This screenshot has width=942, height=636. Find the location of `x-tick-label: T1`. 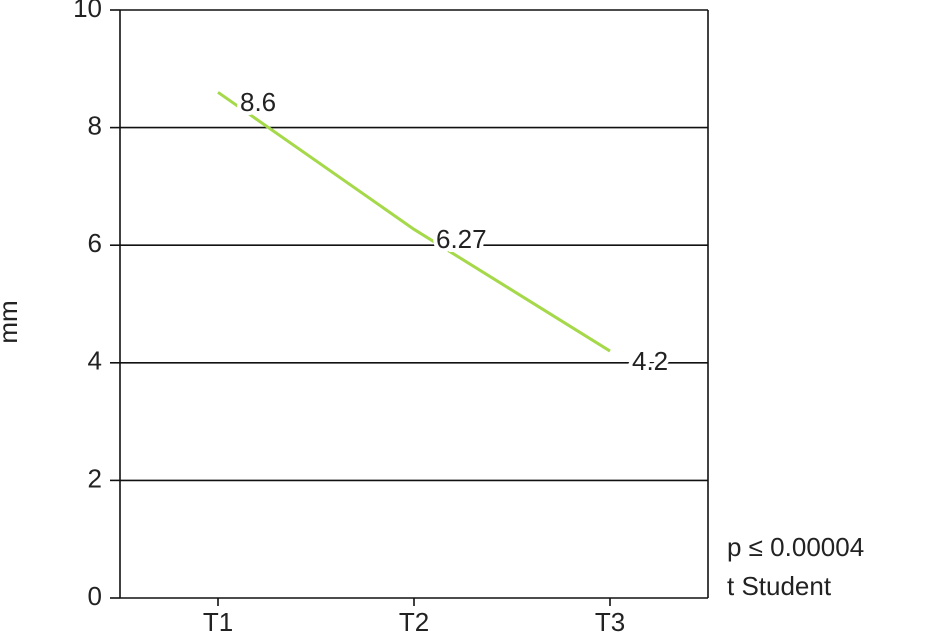

x-tick-label: T1 is located at coordinates (218, 621).